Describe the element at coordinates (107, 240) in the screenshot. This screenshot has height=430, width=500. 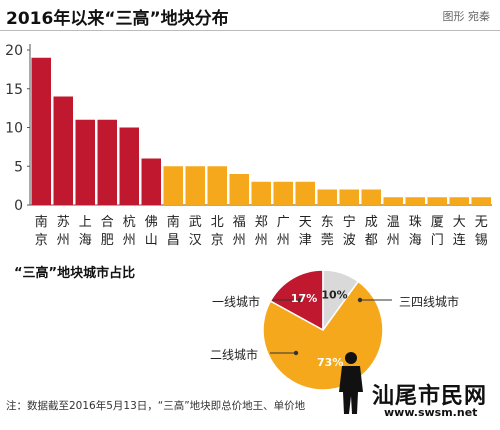
I see `x-tick-label: 肥` at that location.